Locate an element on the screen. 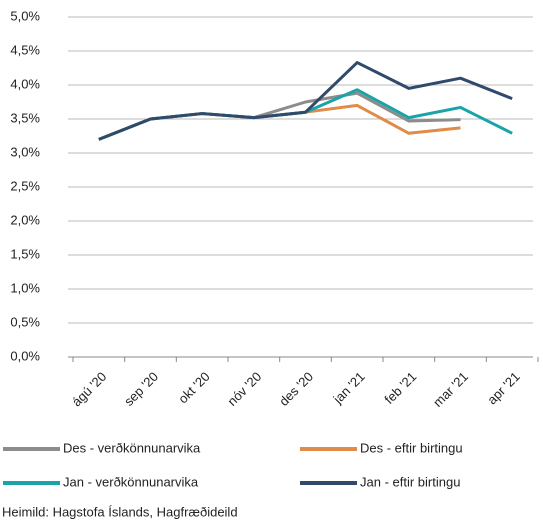 This screenshot has width=543, height=524. x-tick-label: jan '21 is located at coordinates (349, 388).